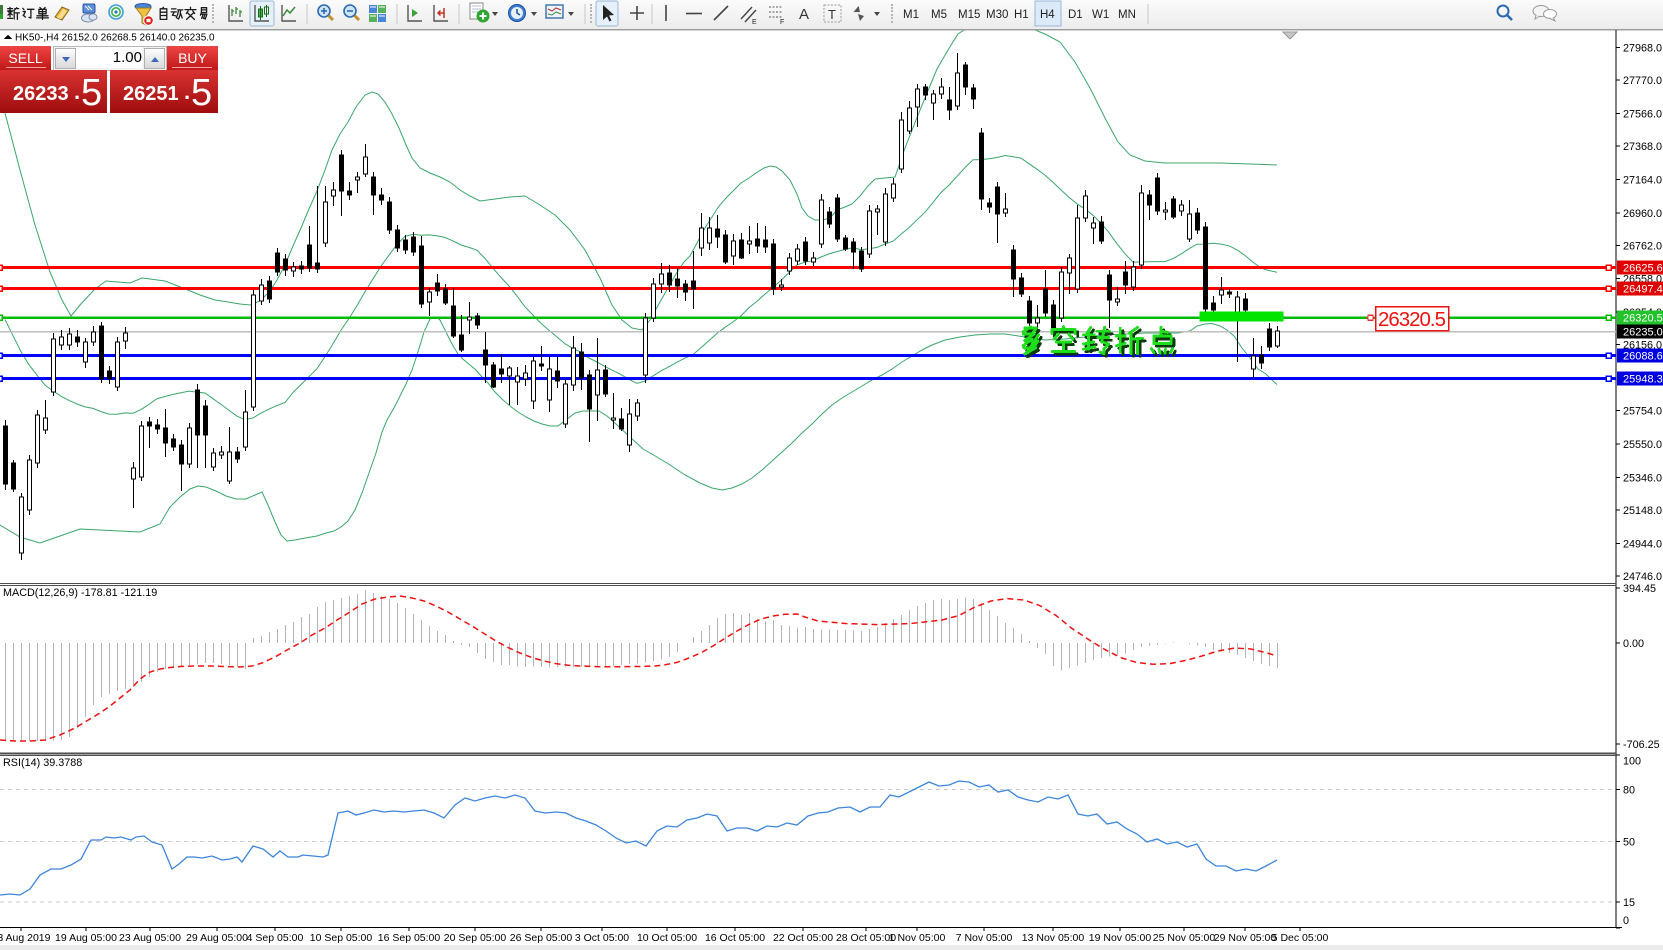 The height and width of the screenshot is (950, 1663). What do you see at coordinates (115, 38) in the screenshot?
I see `svg-text:HK50-,H4 26152.0 26268.5 2614: HK50-,H4 26152.0 26268.5 26140.0 26235.0` at bounding box center [115, 38].